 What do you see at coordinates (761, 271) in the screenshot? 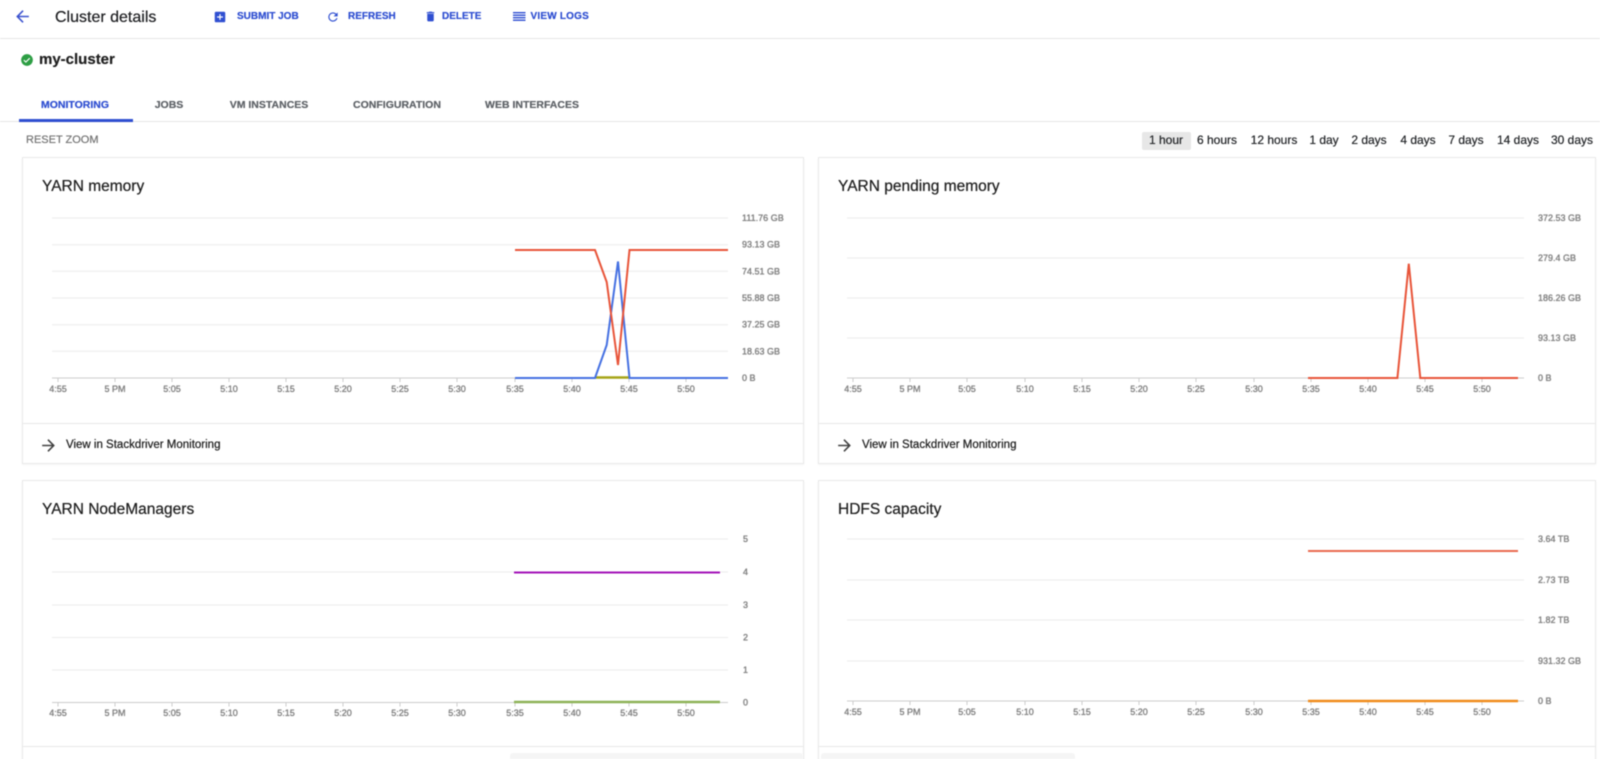
I see `svg-text: 74.51 GB` at bounding box center [761, 271].